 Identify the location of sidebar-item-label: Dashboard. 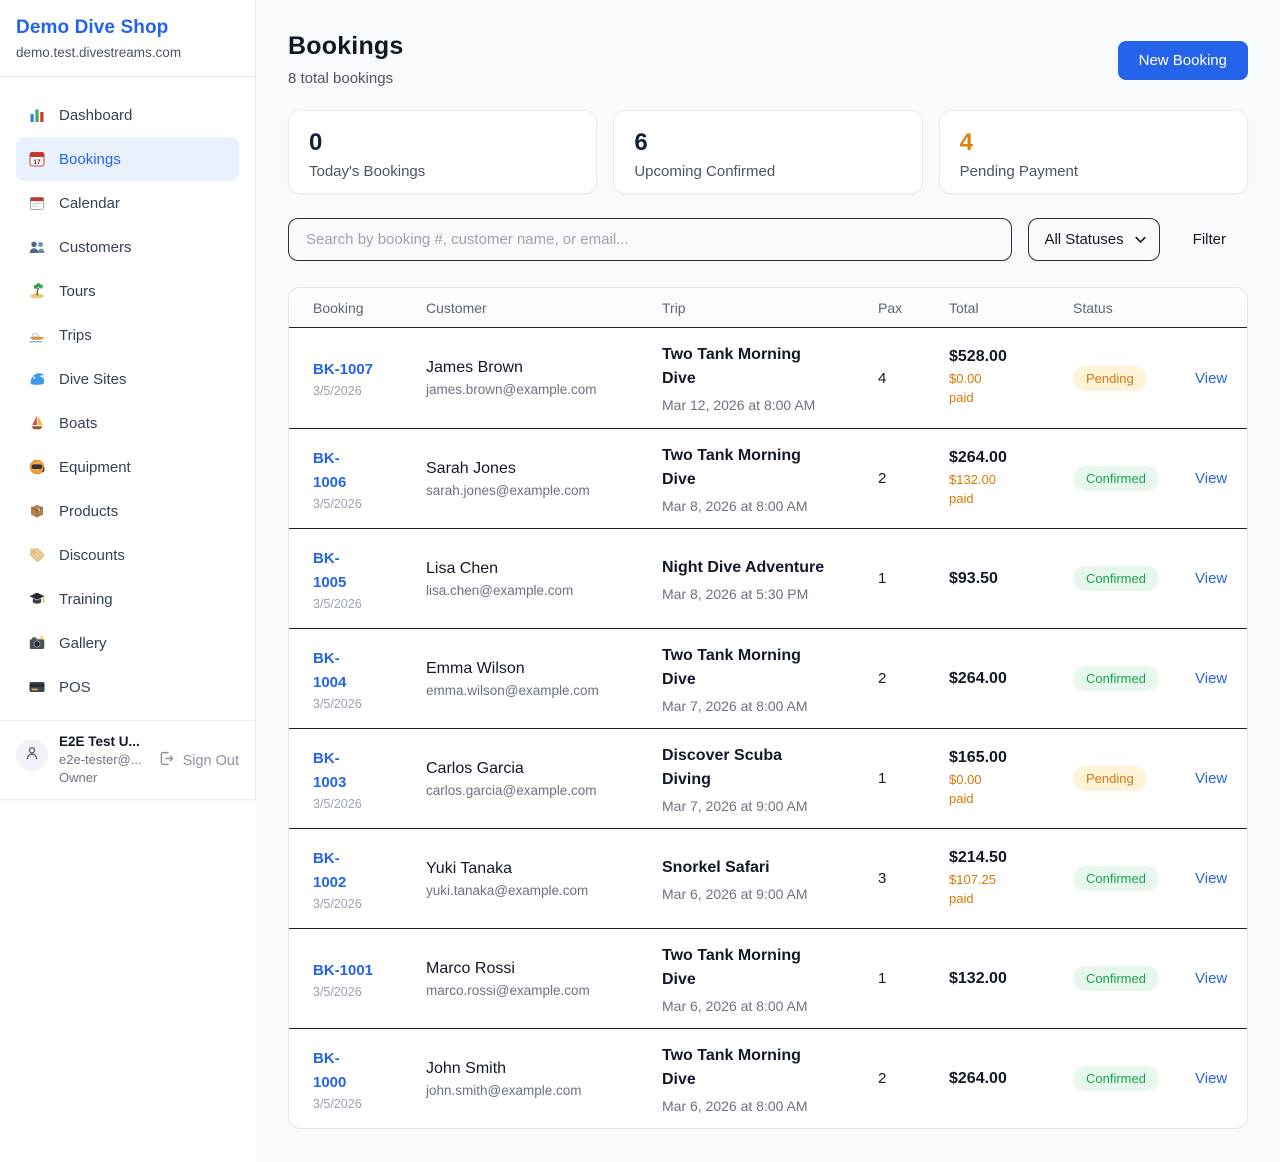
(96, 115).